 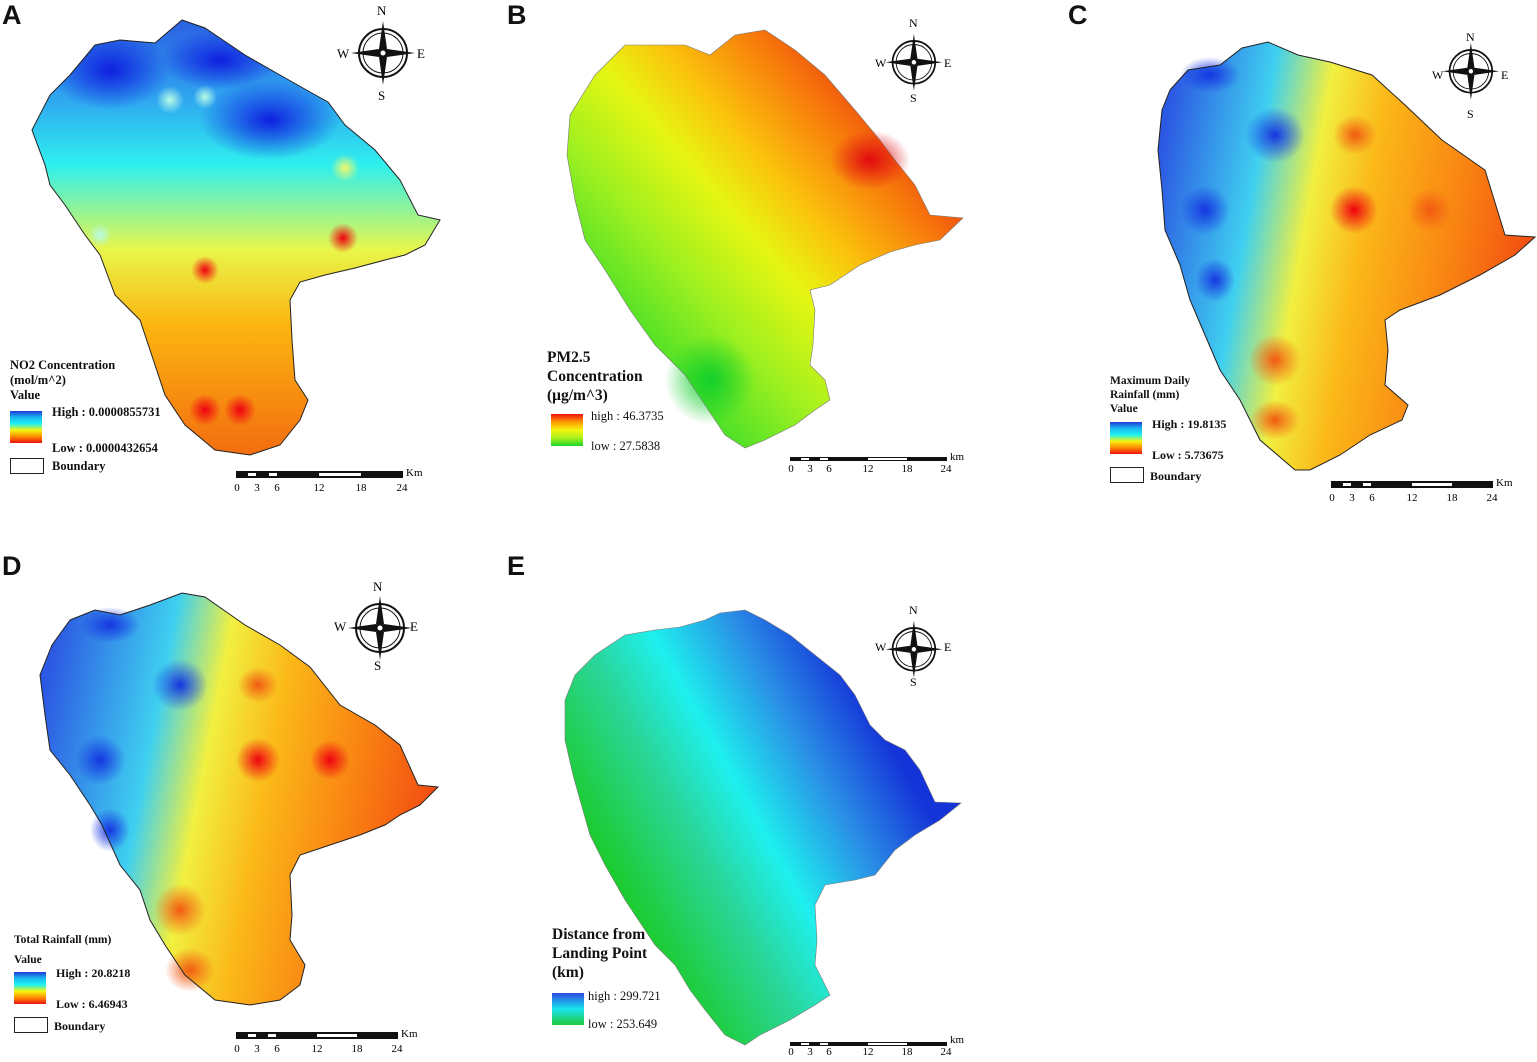 I want to click on legend-title: Total Rainfall (mm), so click(x=63, y=940).